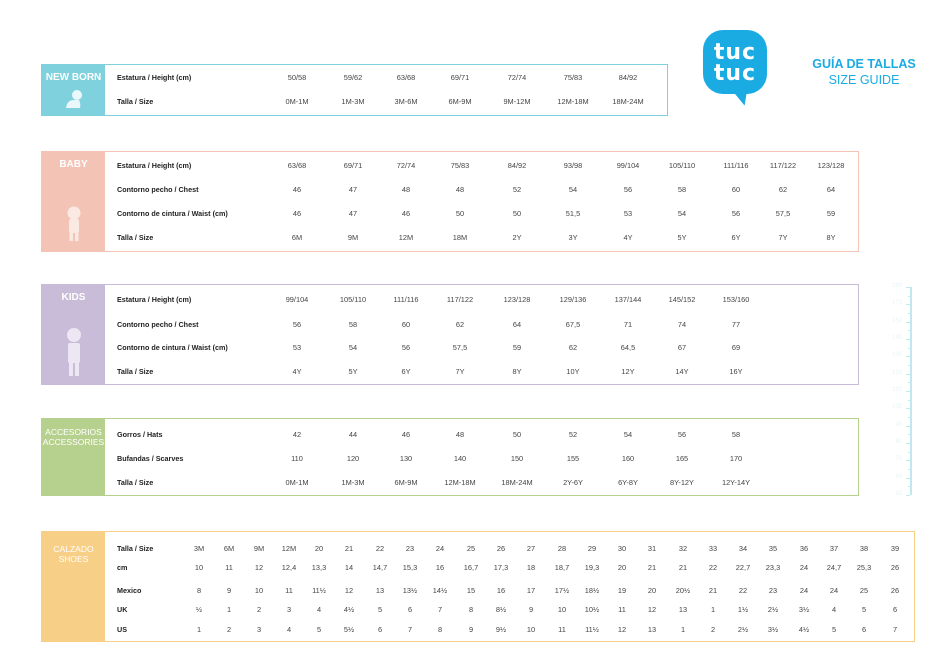 The image size is (950, 672). What do you see at coordinates (682, 324) in the screenshot?
I see `table-cell: 74` at bounding box center [682, 324].